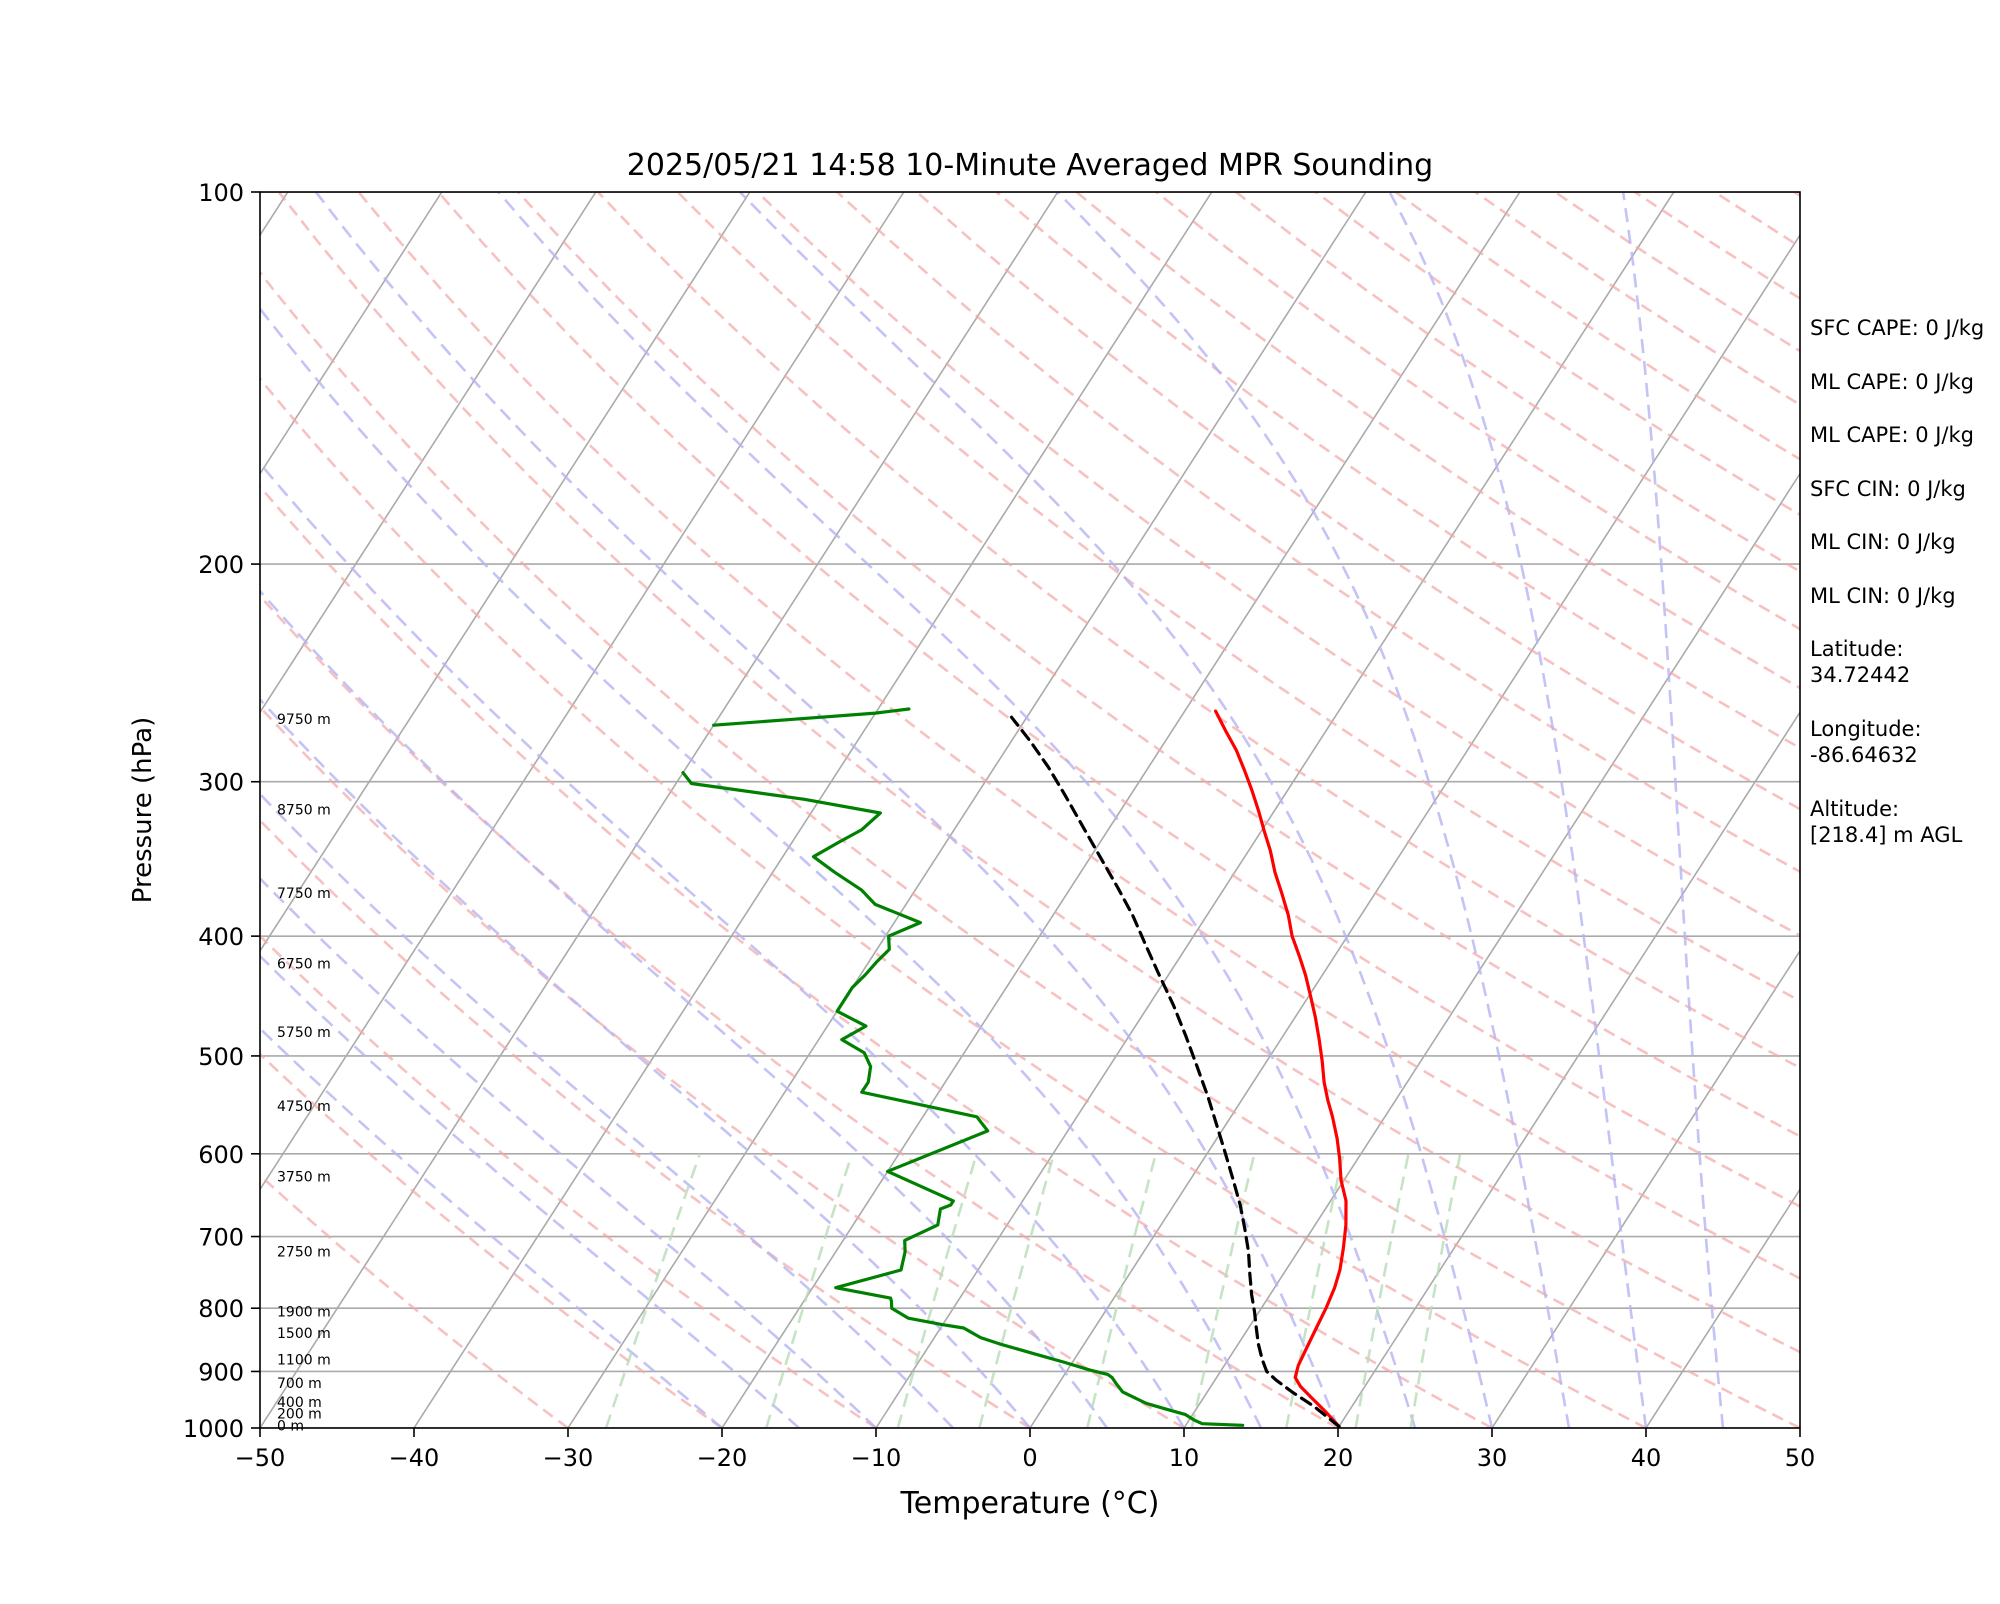 Image resolution: width=2000 pixels, height=1604 pixels. What do you see at coordinates (221, 1372) in the screenshot?
I see `y-tick-label: 900` at bounding box center [221, 1372].